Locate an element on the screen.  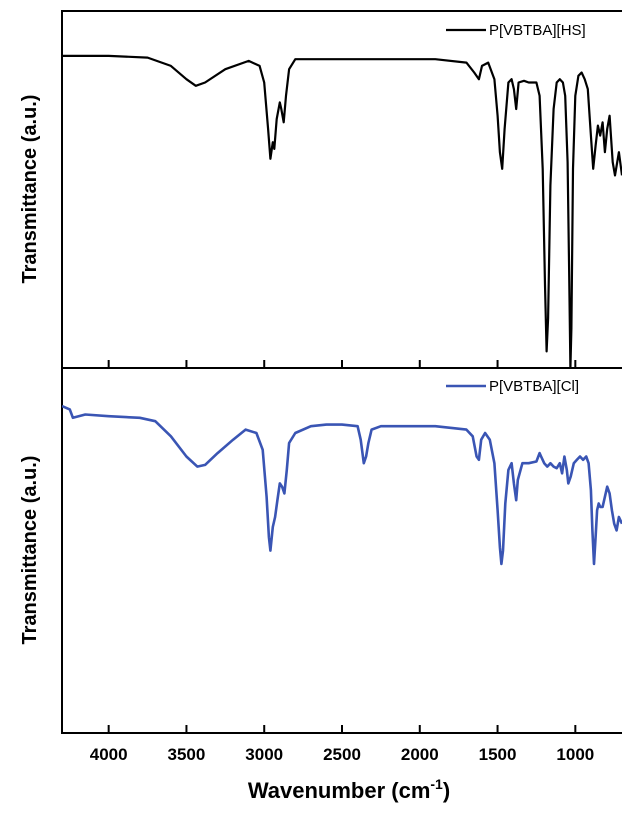
top-panel-x-ticks is located at coordinates (342, 364).